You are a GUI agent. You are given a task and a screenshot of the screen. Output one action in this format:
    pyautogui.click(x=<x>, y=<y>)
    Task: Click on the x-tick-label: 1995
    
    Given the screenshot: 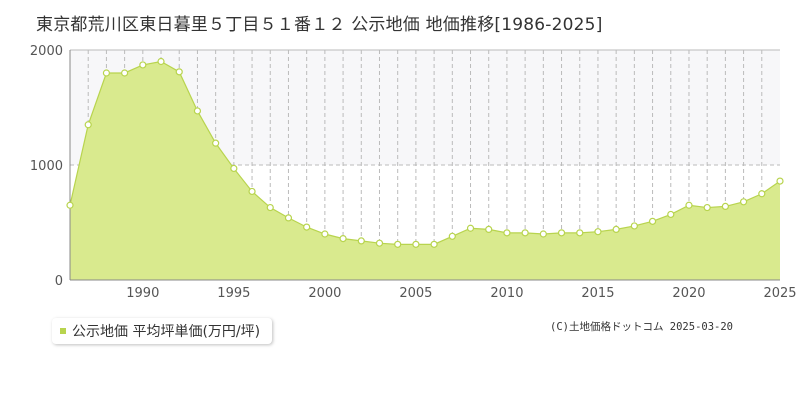 What is the action you would take?
    pyautogui.click(x=233, y=293)
    